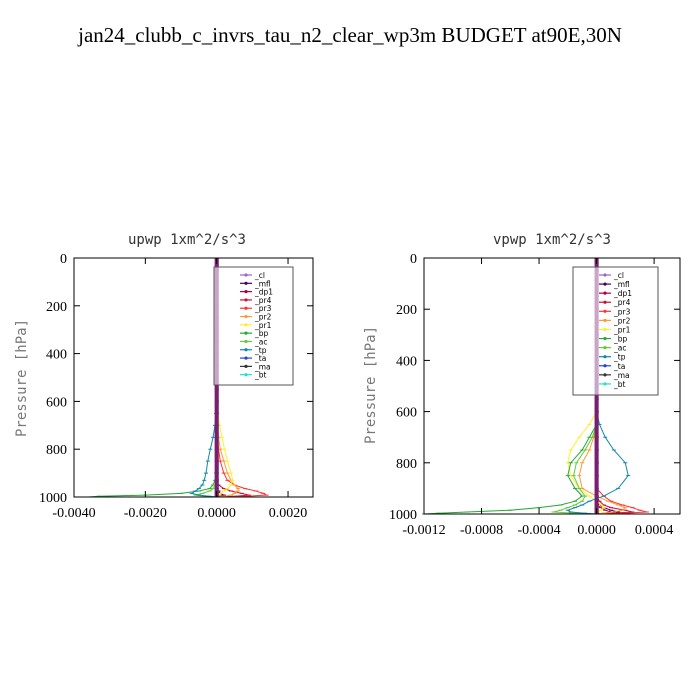  What do you see at coordinates (654, 530) in the screenshot?
I see `vpwp-x-tick-label: 0.0004` at bounding box center [654, 530].